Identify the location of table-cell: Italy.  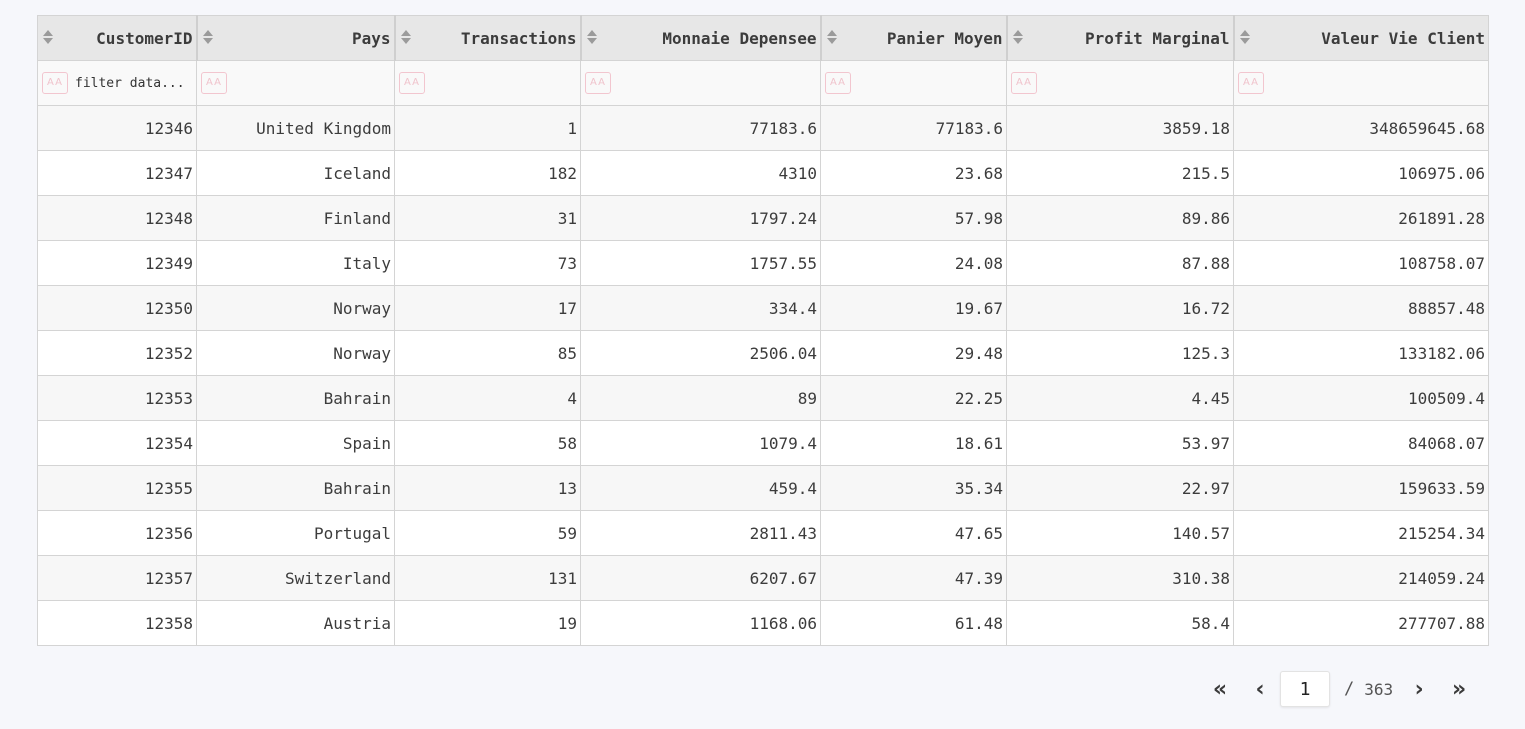
(295, 263).